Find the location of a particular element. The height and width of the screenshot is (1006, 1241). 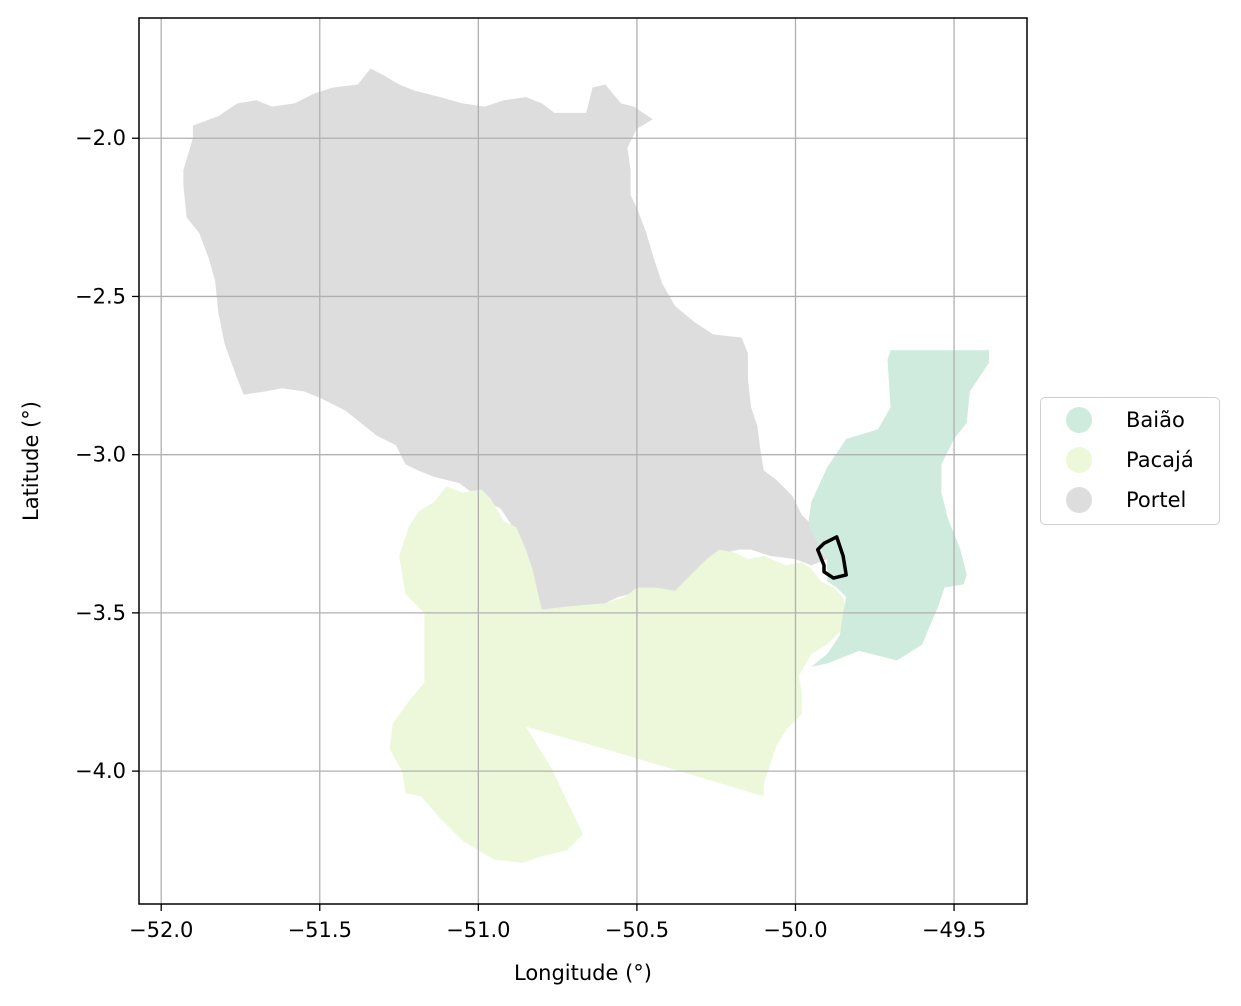

legend-item-portel: Portel is located at coordinates (1130, 500).